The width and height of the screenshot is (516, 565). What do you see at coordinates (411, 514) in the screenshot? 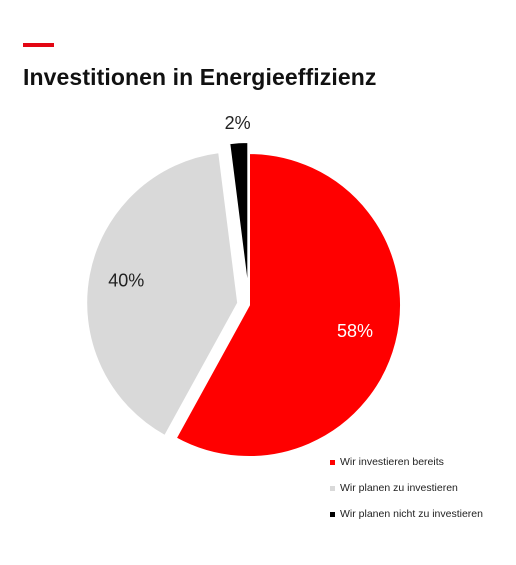
I see `legend-label: Wir planen nicht zu investieren` at bounding box center [411, 514].